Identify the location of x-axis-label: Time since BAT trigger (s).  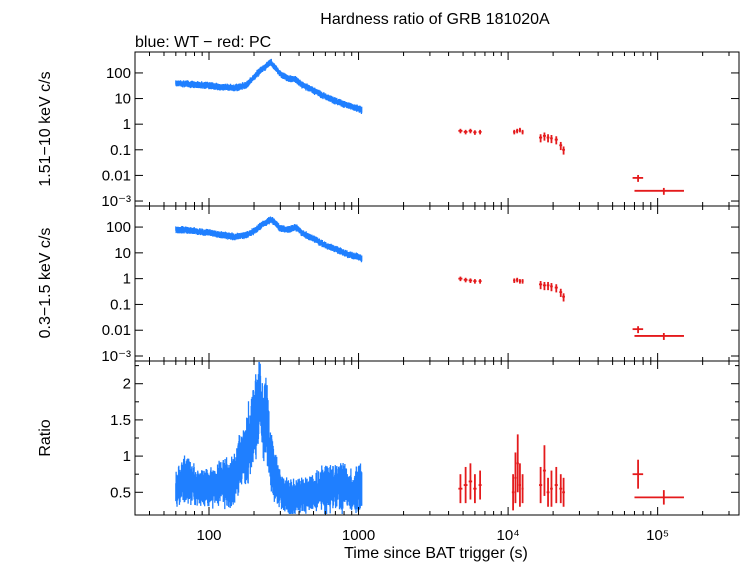
(436, 553).